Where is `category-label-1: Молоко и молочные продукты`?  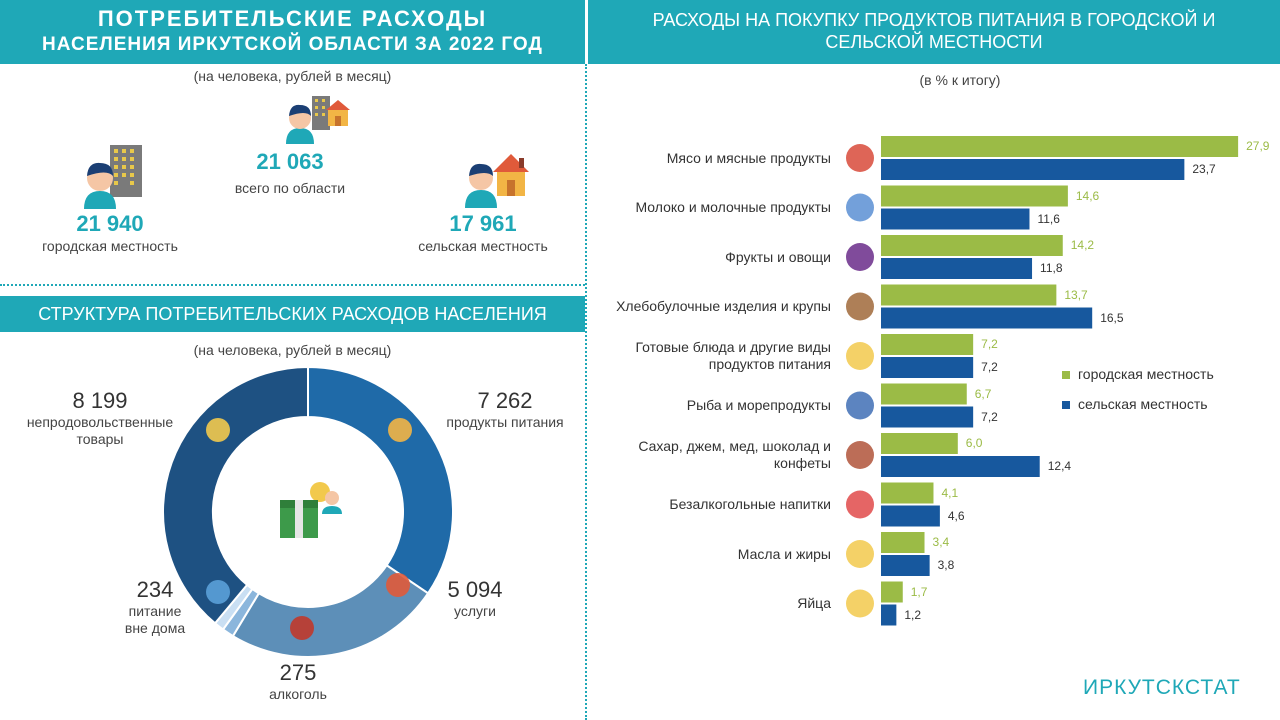
category-label-1: Молоко и молочные продукты is located at coordinates (706, 207).